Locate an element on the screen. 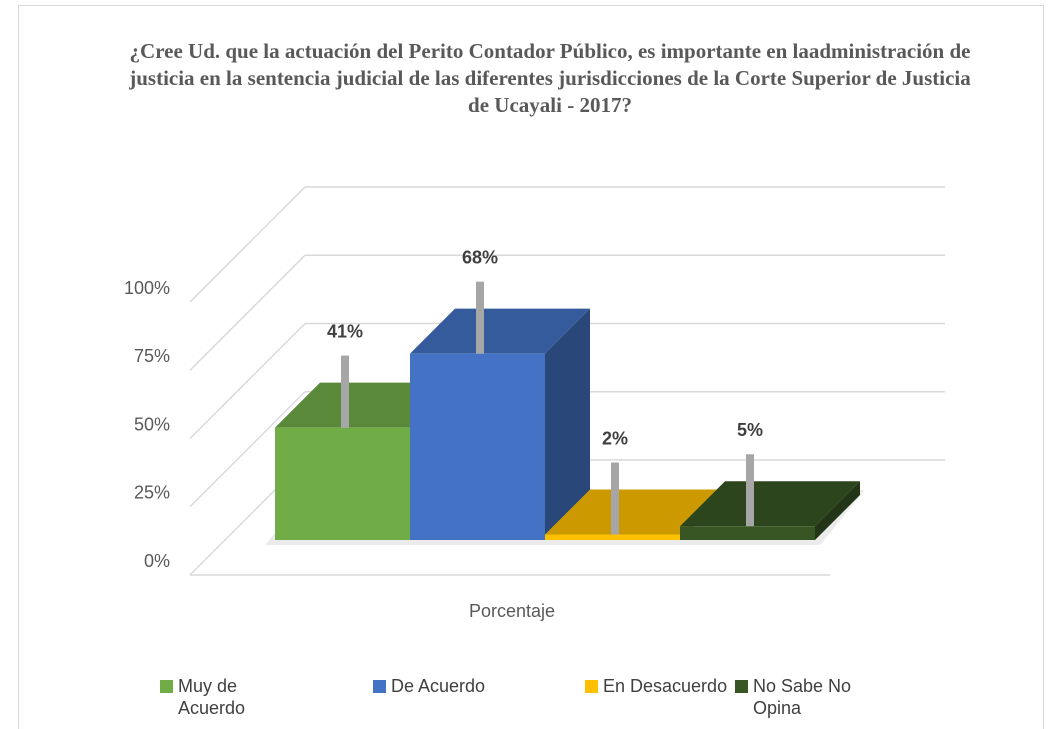 The image size is (1062, 729). legend-label: No Sabe No Opina is located at coordinates (802, 697).